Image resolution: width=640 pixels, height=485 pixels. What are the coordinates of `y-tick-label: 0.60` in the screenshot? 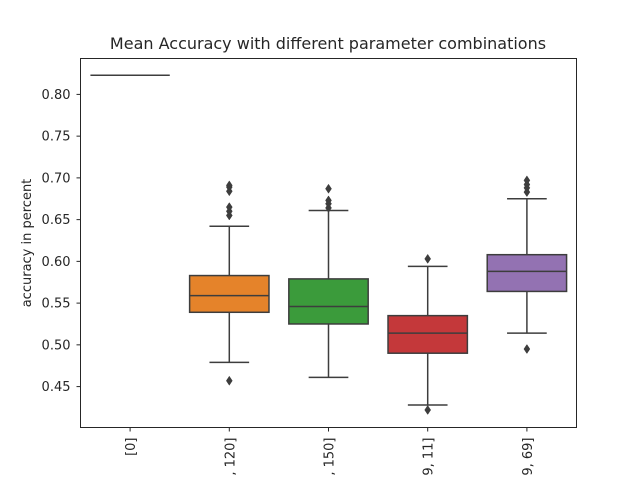 It's located at (56, 262).